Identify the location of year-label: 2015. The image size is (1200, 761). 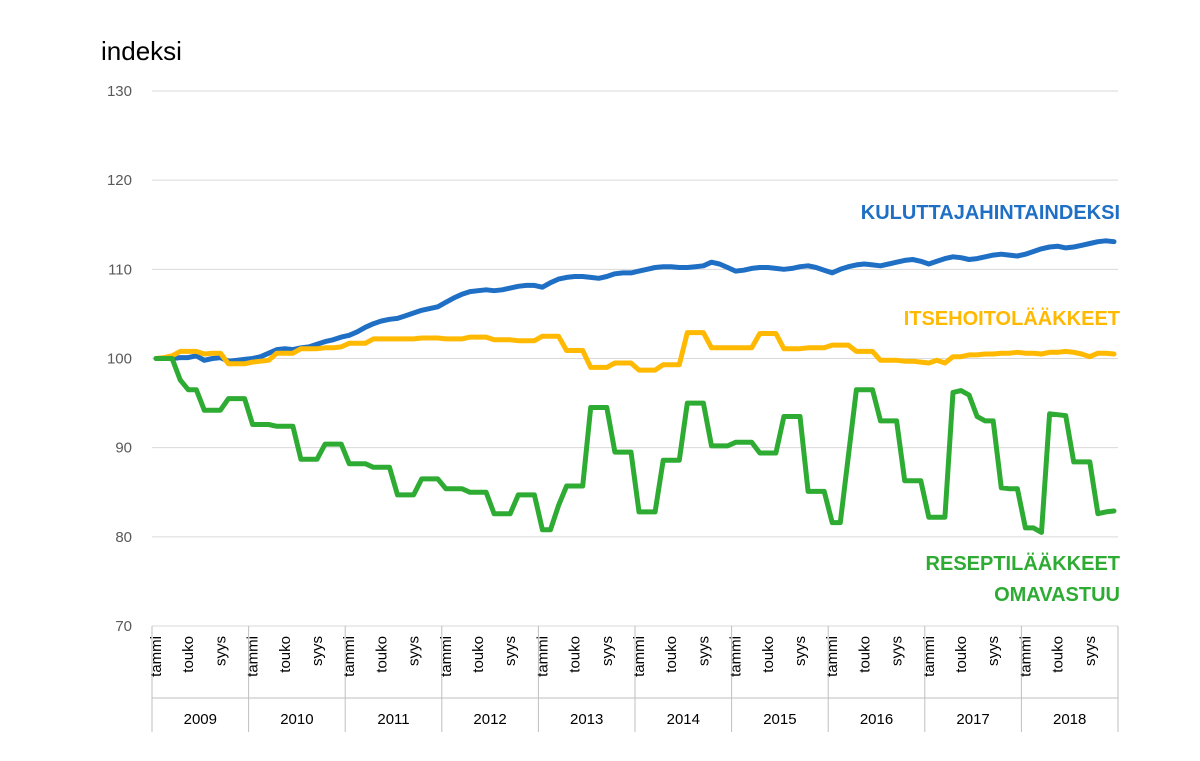
(779, 719).